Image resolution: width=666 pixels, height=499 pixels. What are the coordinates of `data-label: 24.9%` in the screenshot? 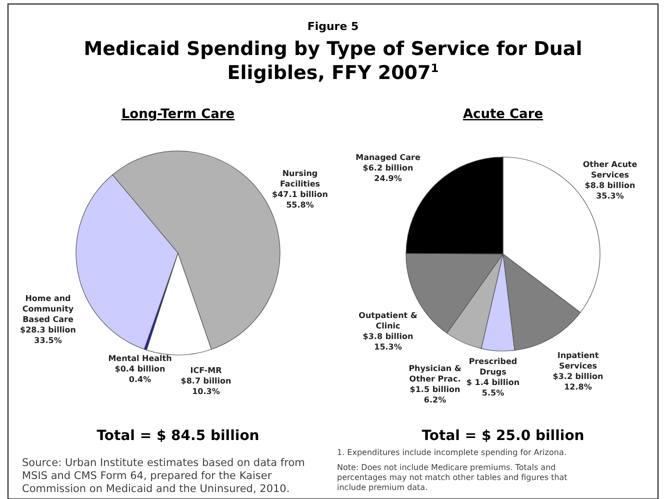 It's located at (388, 178).